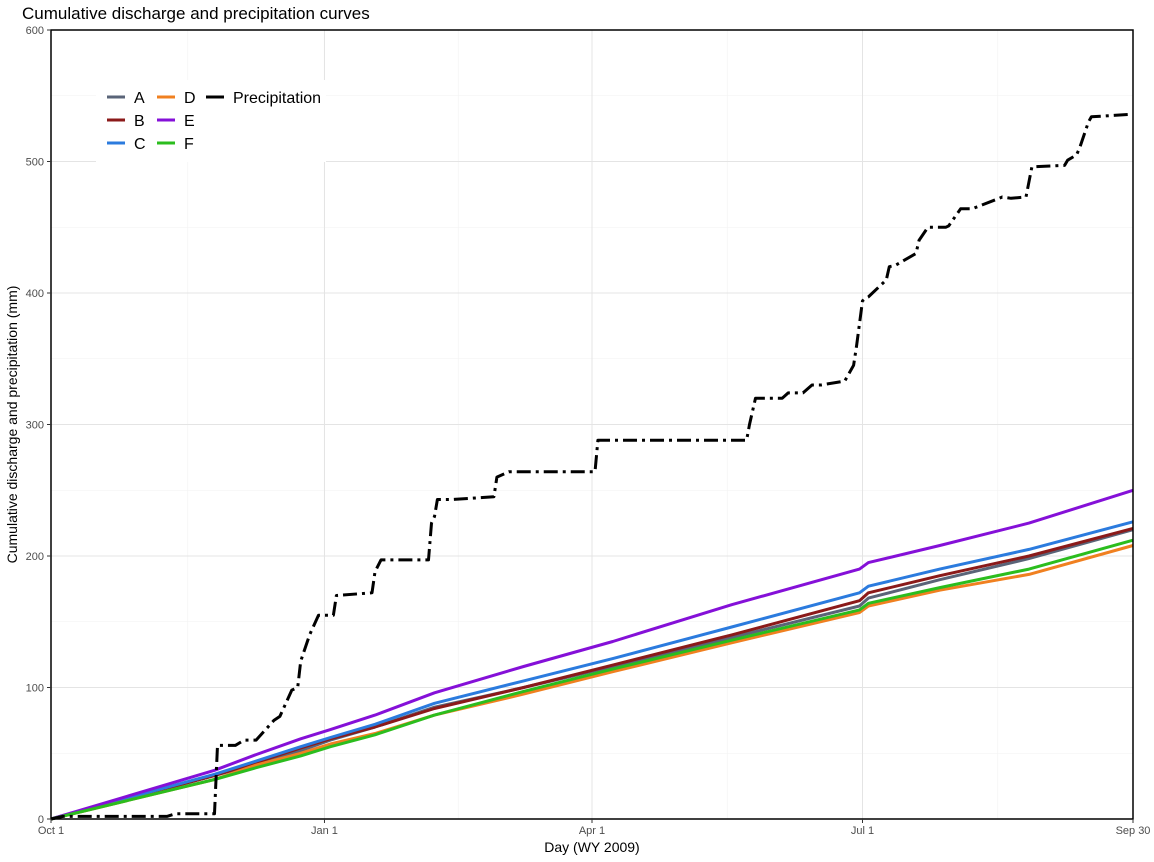 The height and width of the screenshot is (862, 1154). What do you see at coordinates (189, 121) in the screenshot?
I see `legend-label-e: E` at bounding box center [189, 121].